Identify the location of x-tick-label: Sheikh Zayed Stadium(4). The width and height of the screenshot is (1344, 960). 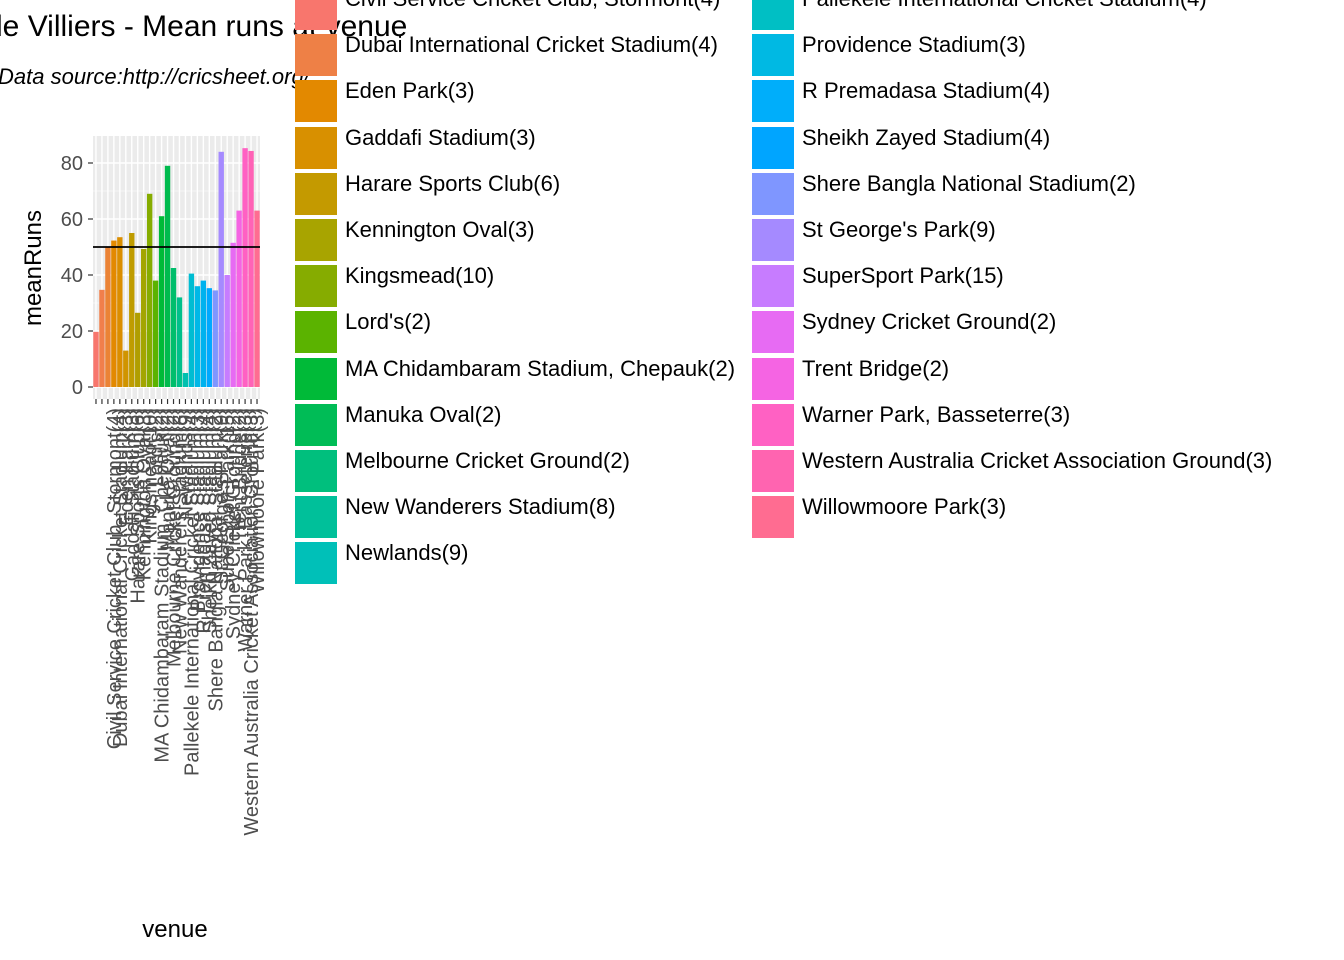
(210, 521).